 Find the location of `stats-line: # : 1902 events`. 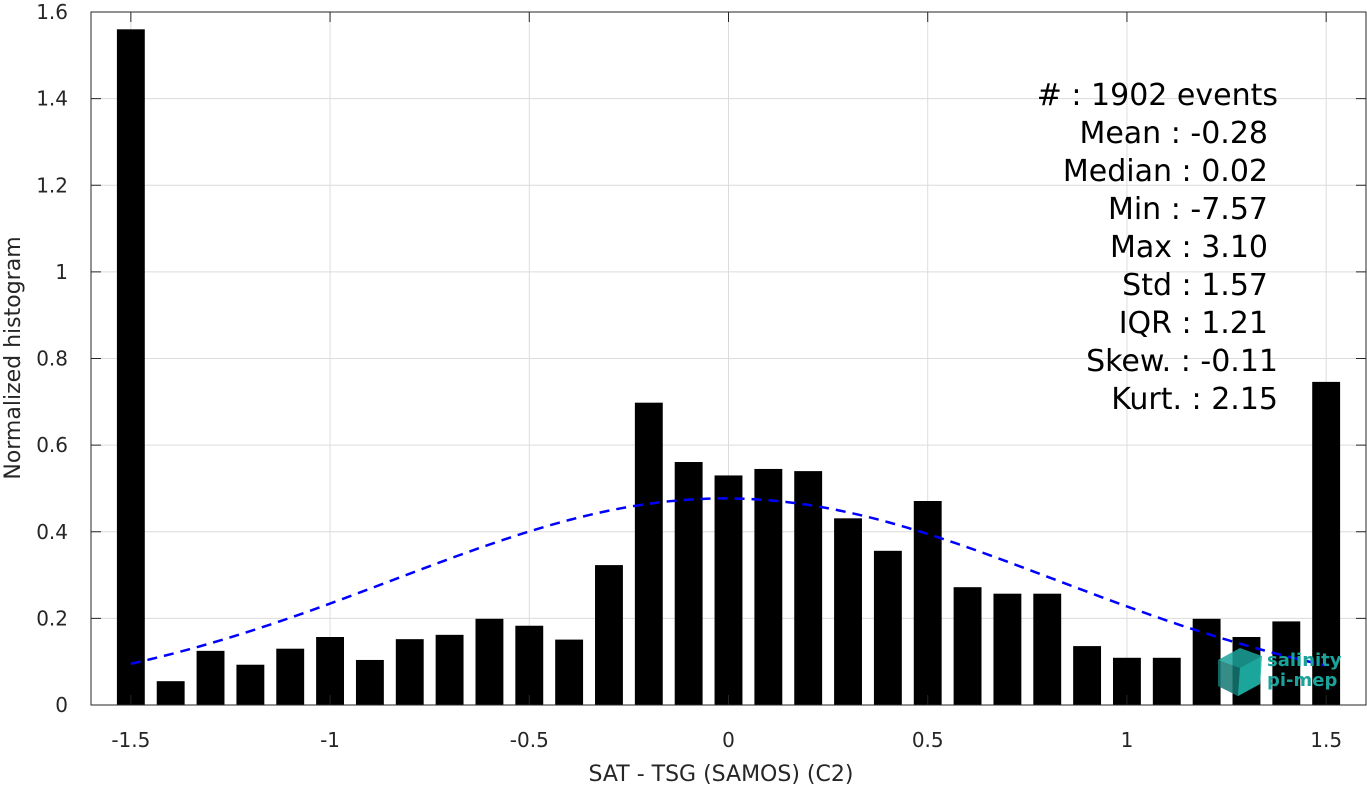

stats-line: # : 1902 events is located at coordinates (1157, 95).